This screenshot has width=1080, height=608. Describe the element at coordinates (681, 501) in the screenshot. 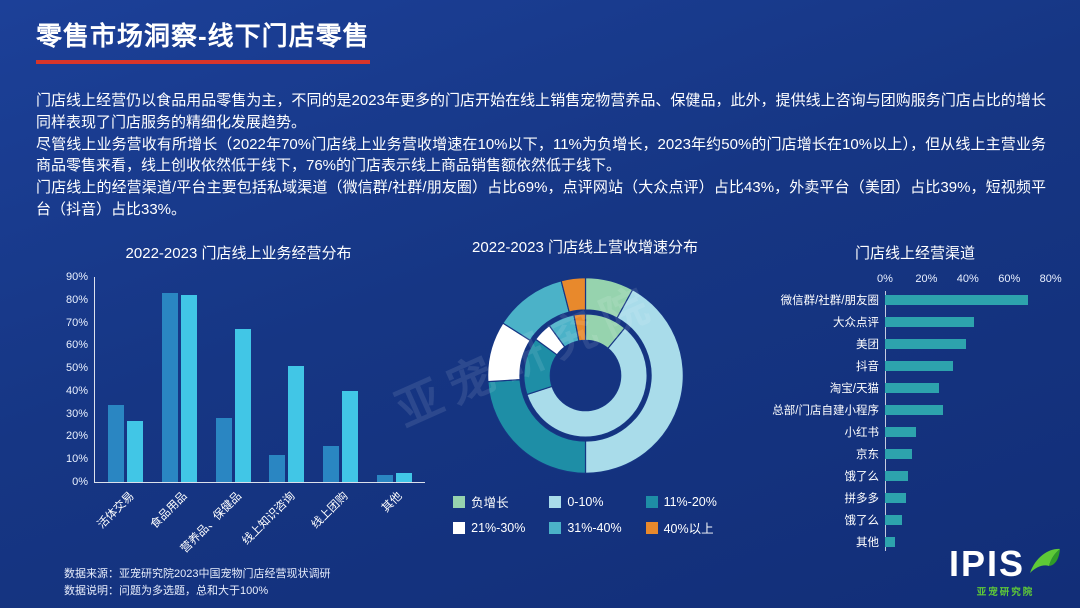

I see `legend-item: 11%-20%` at that location.